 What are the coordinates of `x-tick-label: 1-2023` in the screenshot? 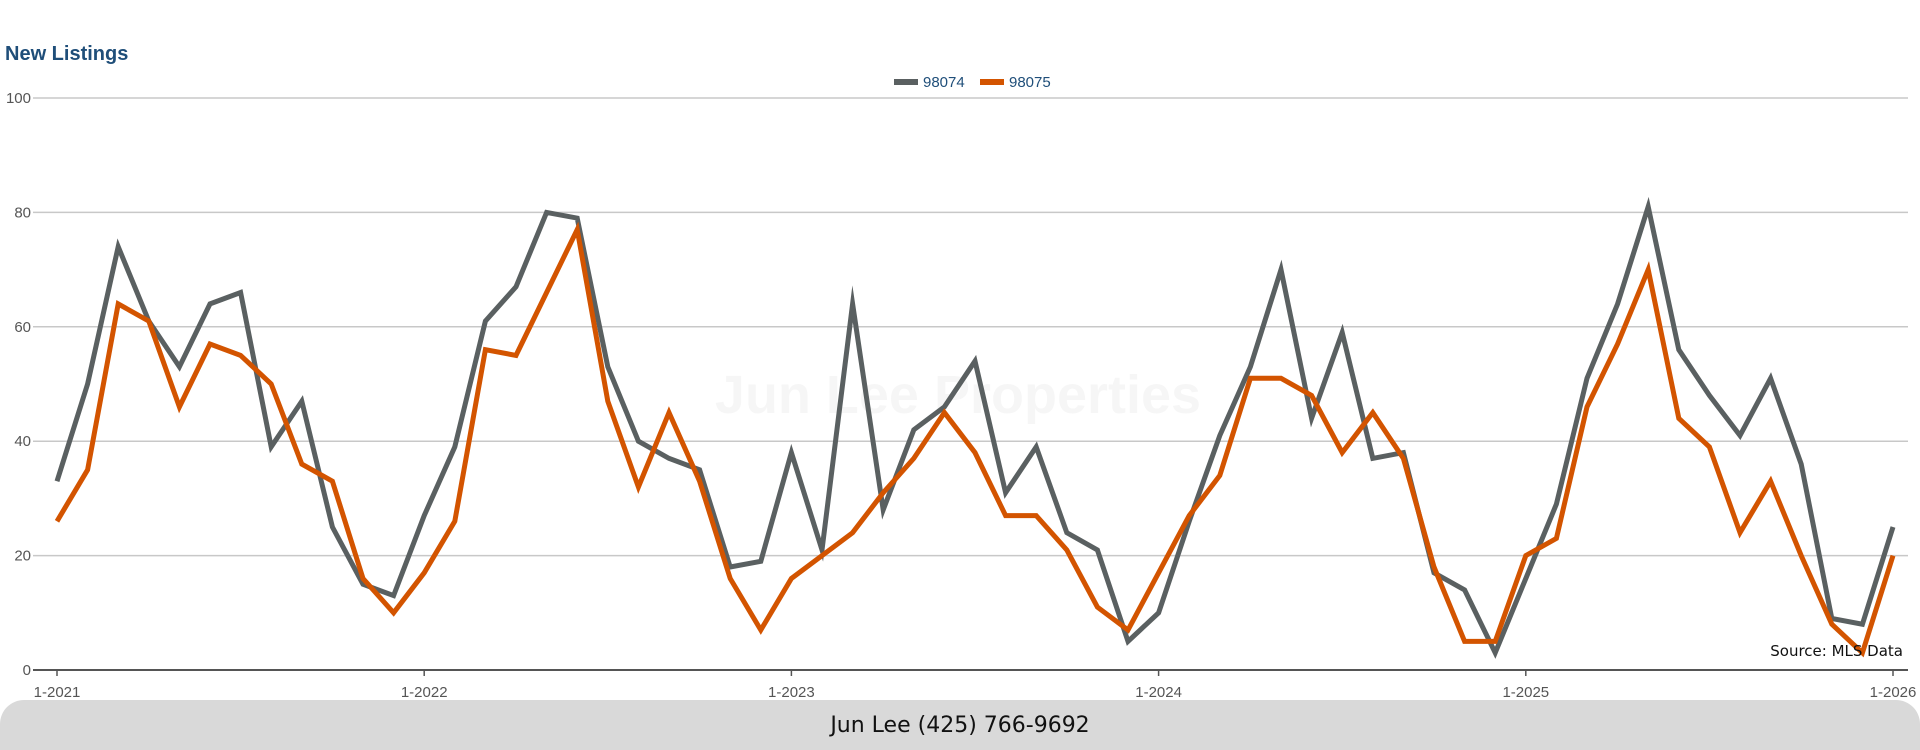 It's located at (791, 692).